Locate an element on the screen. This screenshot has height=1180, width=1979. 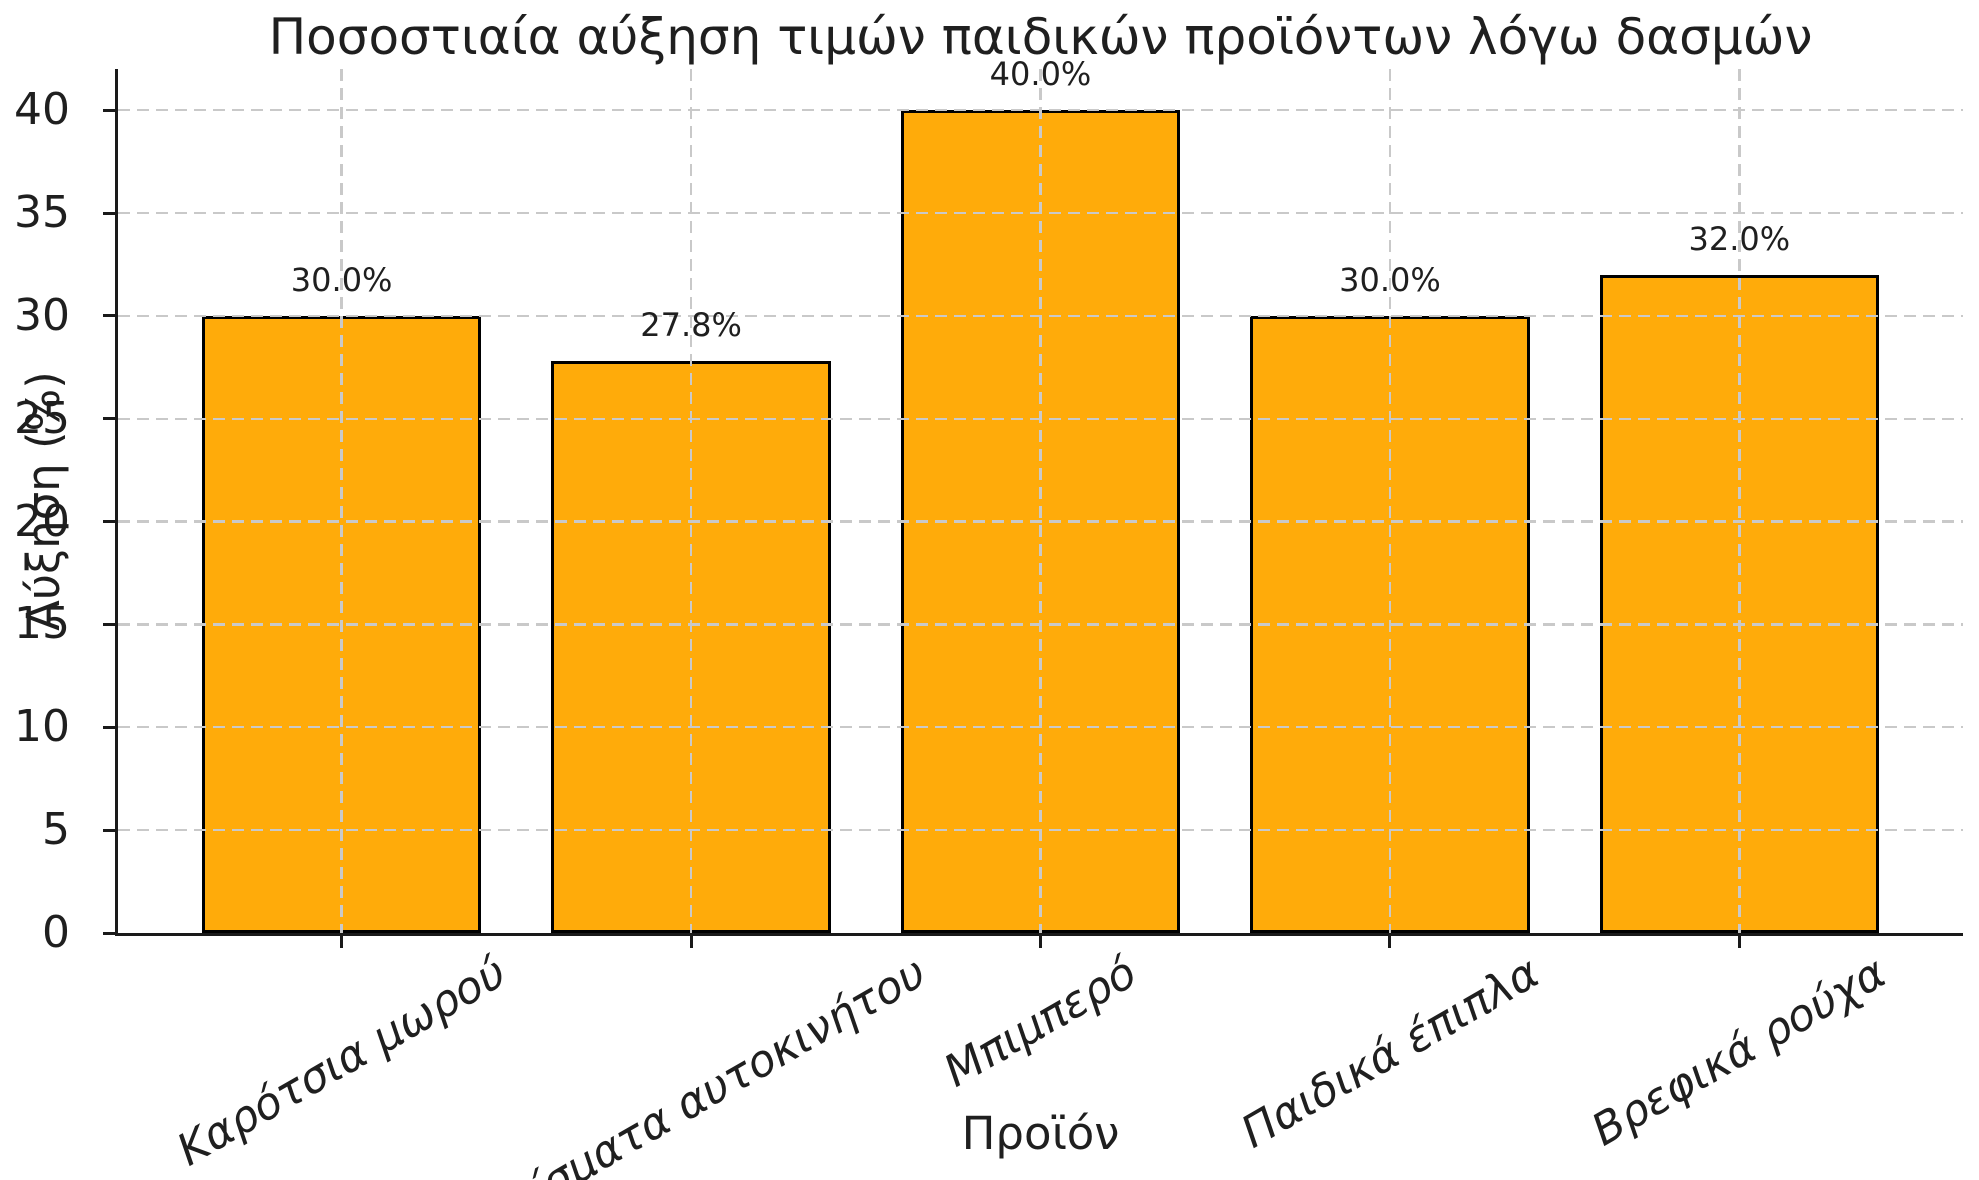
y-tick-label: 10 is located at coordinates (42, 727).